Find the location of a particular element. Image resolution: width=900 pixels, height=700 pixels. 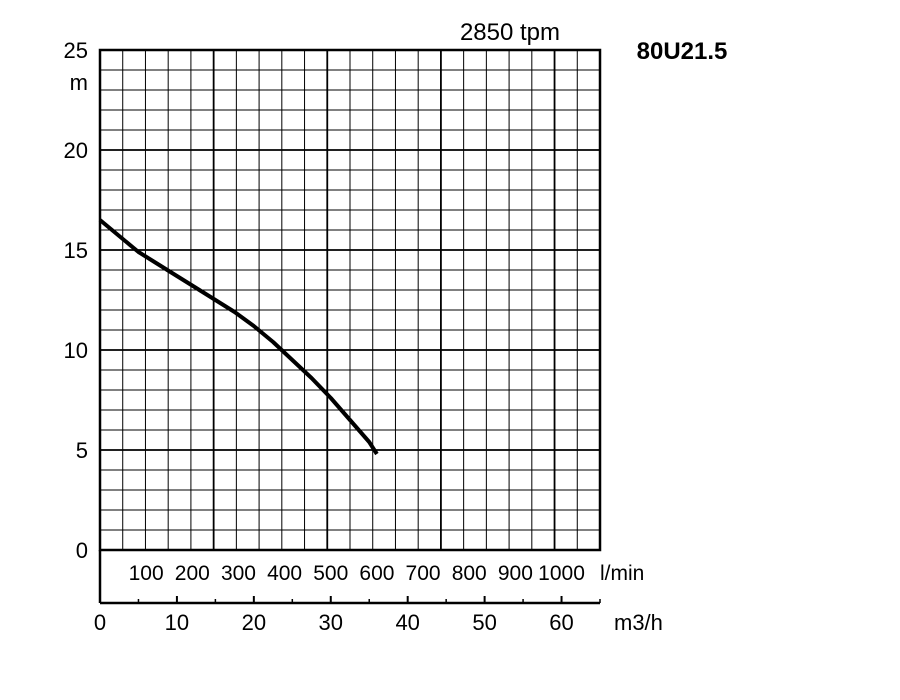

x2-tick-label: 500 is located at coordinates (330, 573).